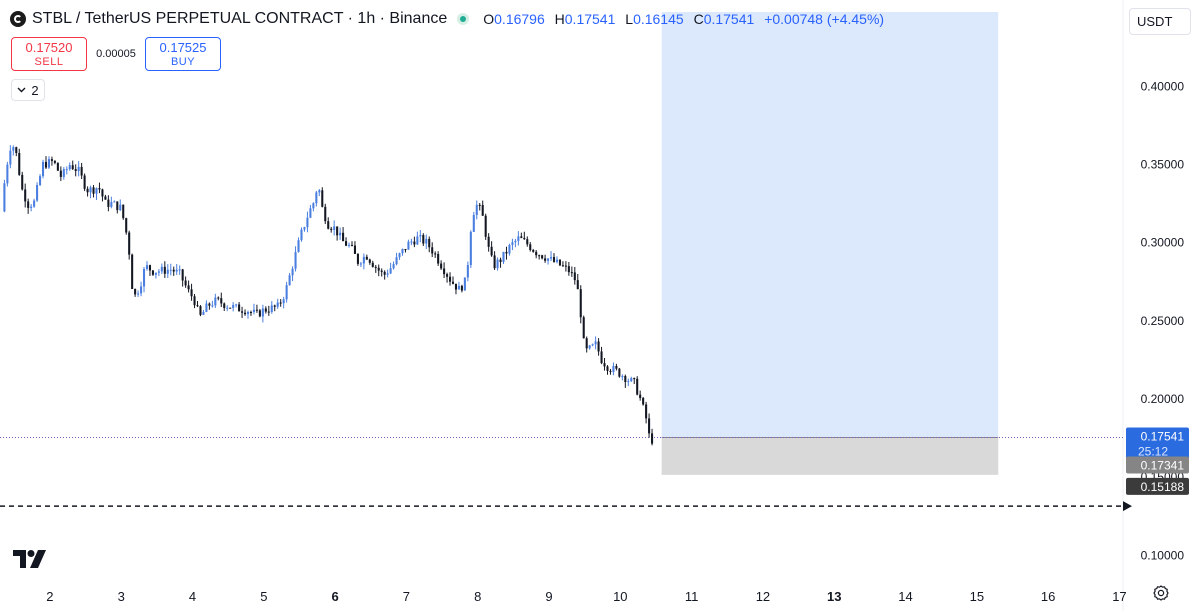 The height and width of the screenshot is (611, 1199). I want to click on stop-loss-zone, so click(830, 456).